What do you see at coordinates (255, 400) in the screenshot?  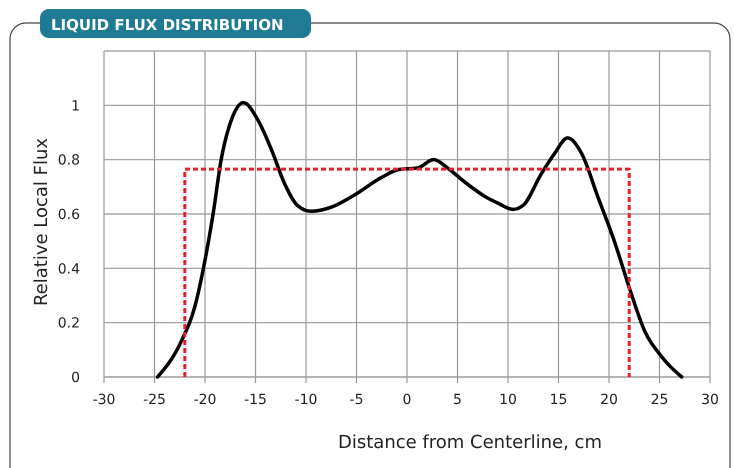 I see `x-tick-label: -15` at bounding box center [255, 400].